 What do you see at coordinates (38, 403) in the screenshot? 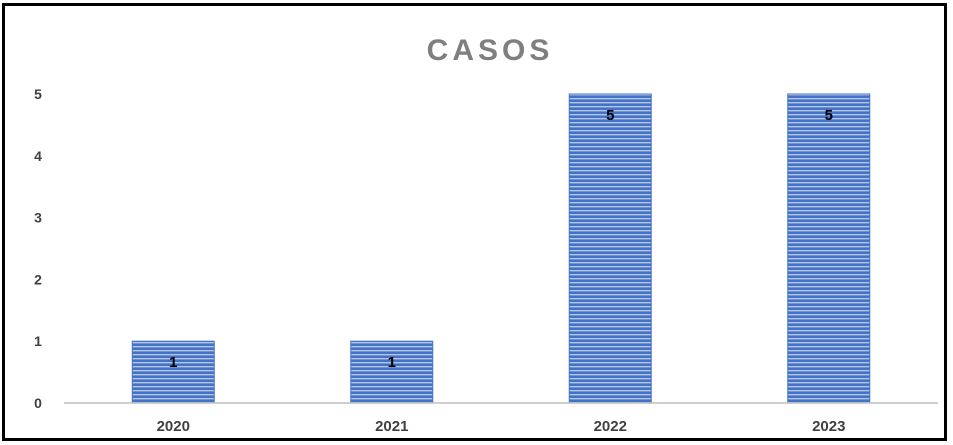
I see `y-tick-label: 0` at bounding box center [38, 403].